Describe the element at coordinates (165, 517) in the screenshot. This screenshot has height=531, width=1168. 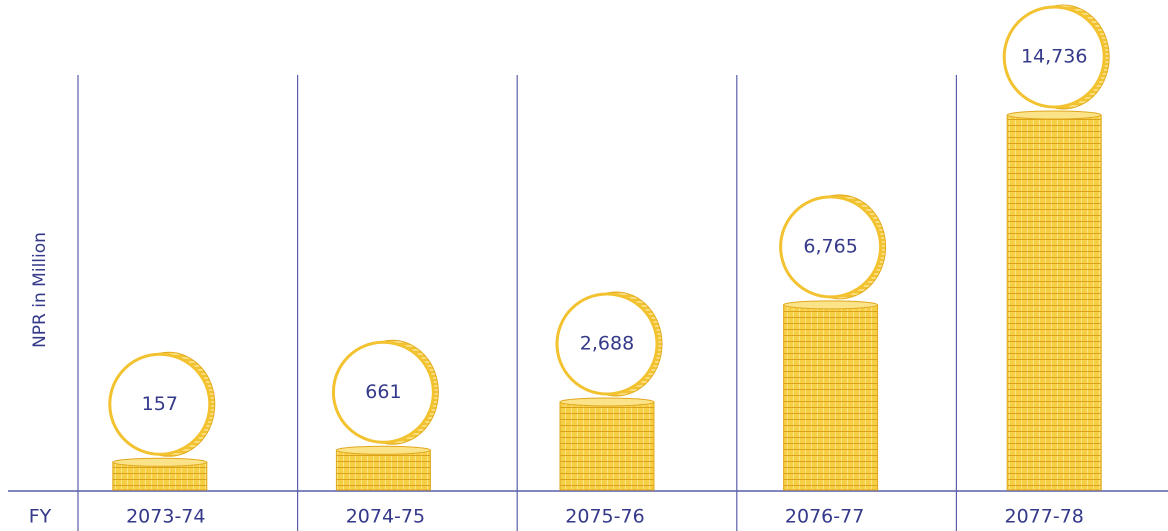
I see `x-tick-label: 2073-74` at that location.